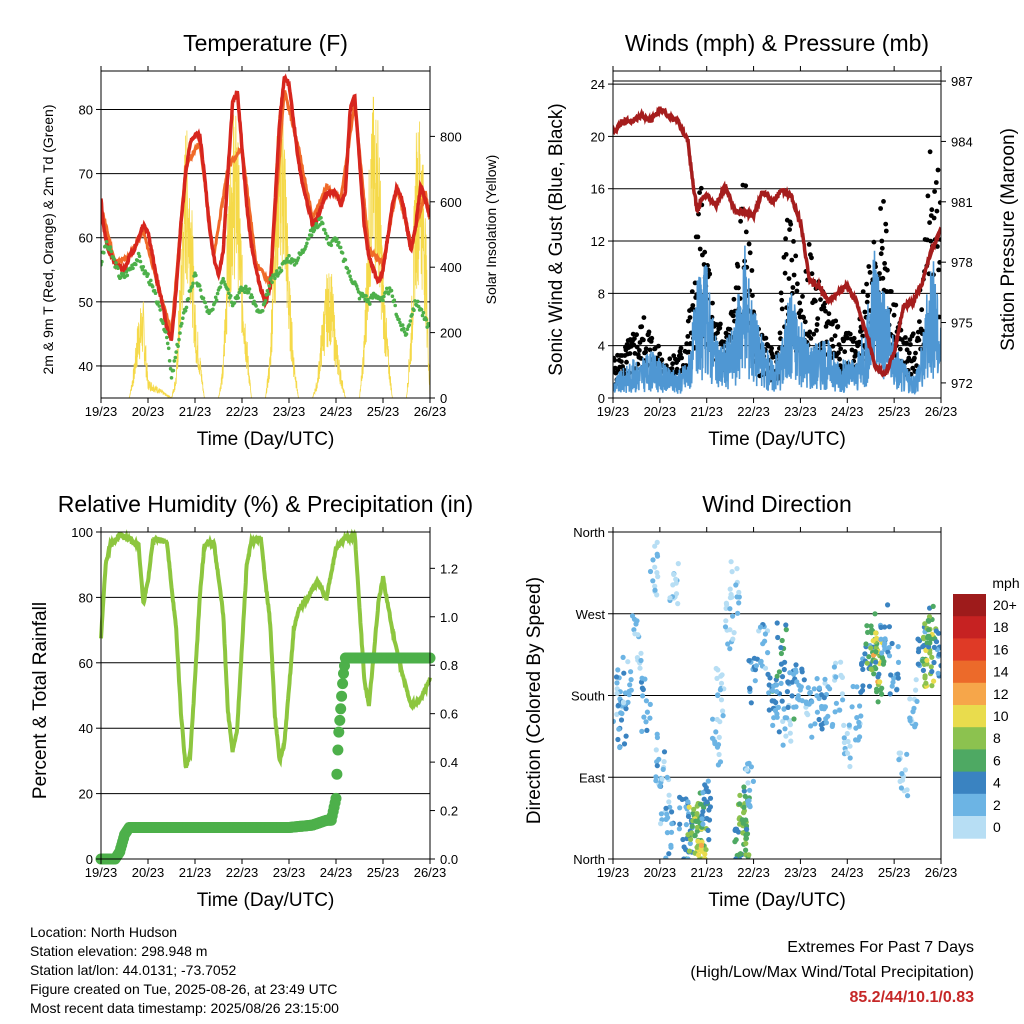 This screenshot has width=1024, height=1024. Describe the element at coordinates (969, 805) in the screenshot. I see `colorbar-swatch` at that location.